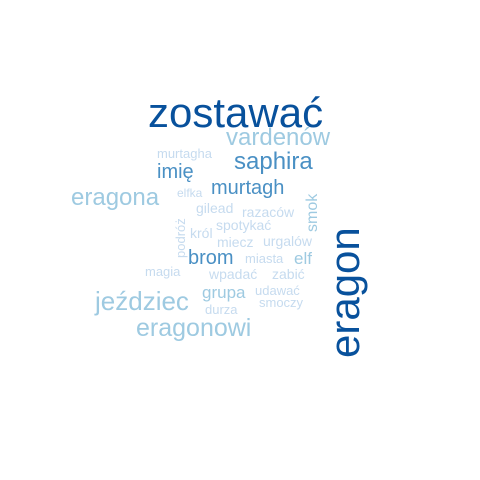 The width and height of the screenshot is (480, 480). I want to click on word-murtagh: murtagh, so click(248, 188).